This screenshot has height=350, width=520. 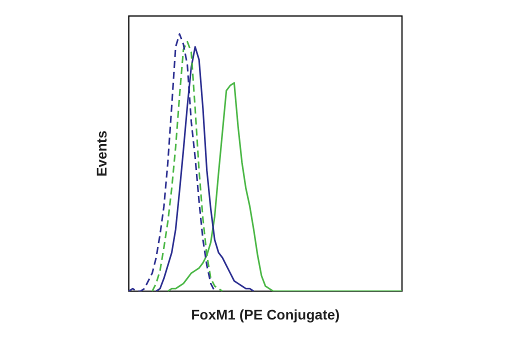 What do you see at coordinates (101, 153) in the screenshot?
I see `y-axis-title: Events` at bounding box center [101, 153].